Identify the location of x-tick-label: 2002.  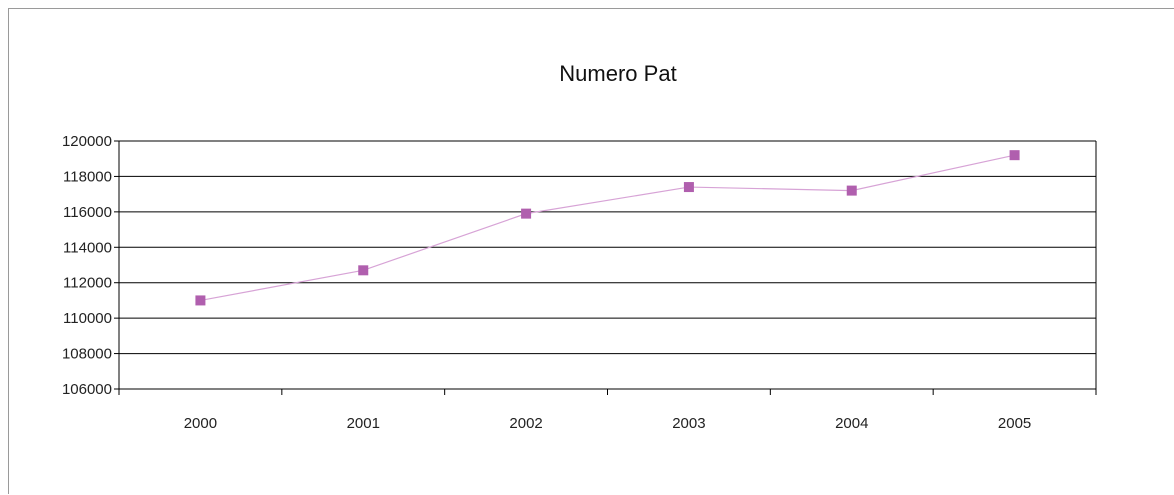
(525, 423).